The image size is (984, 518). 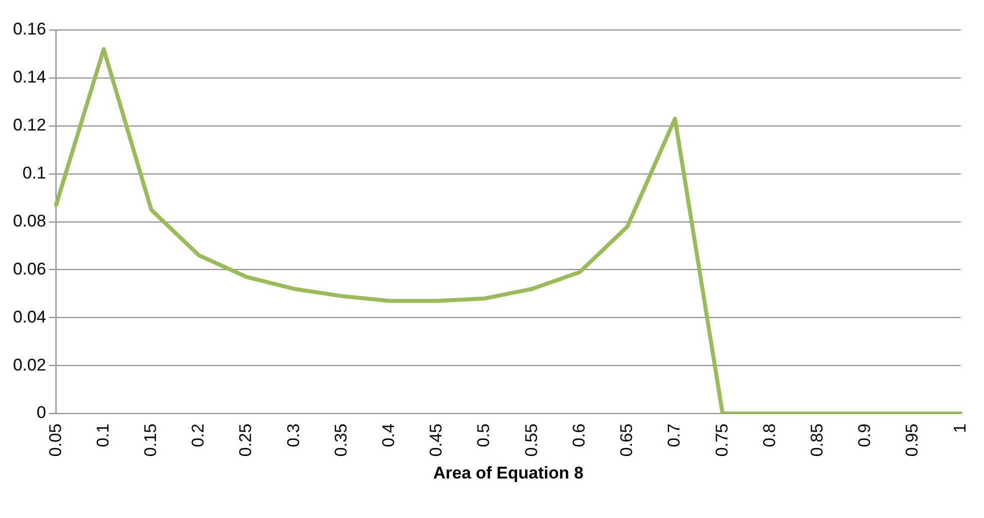 I want to click on y-tick-label: 0.16, so click(x=29, y=29).